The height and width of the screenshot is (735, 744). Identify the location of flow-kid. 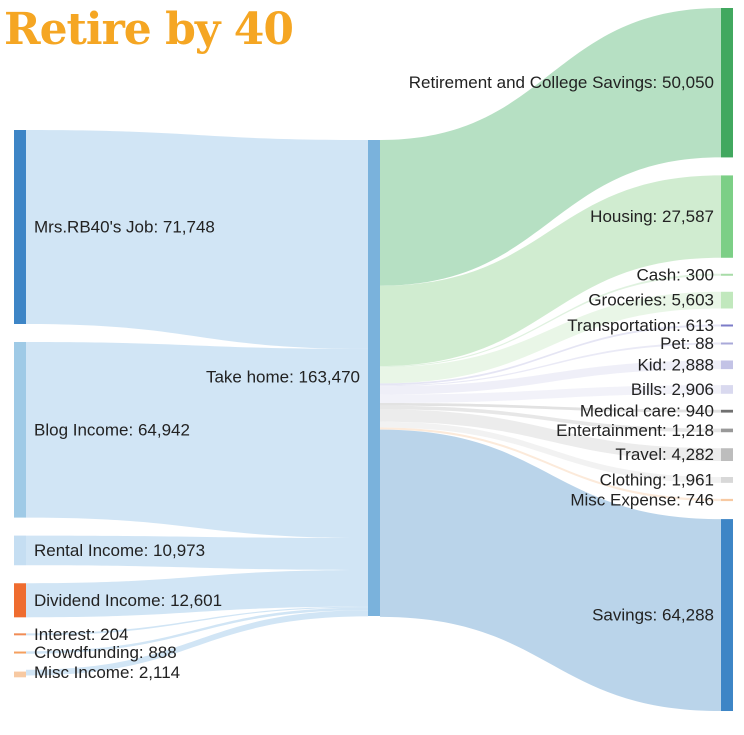
(550, 377).